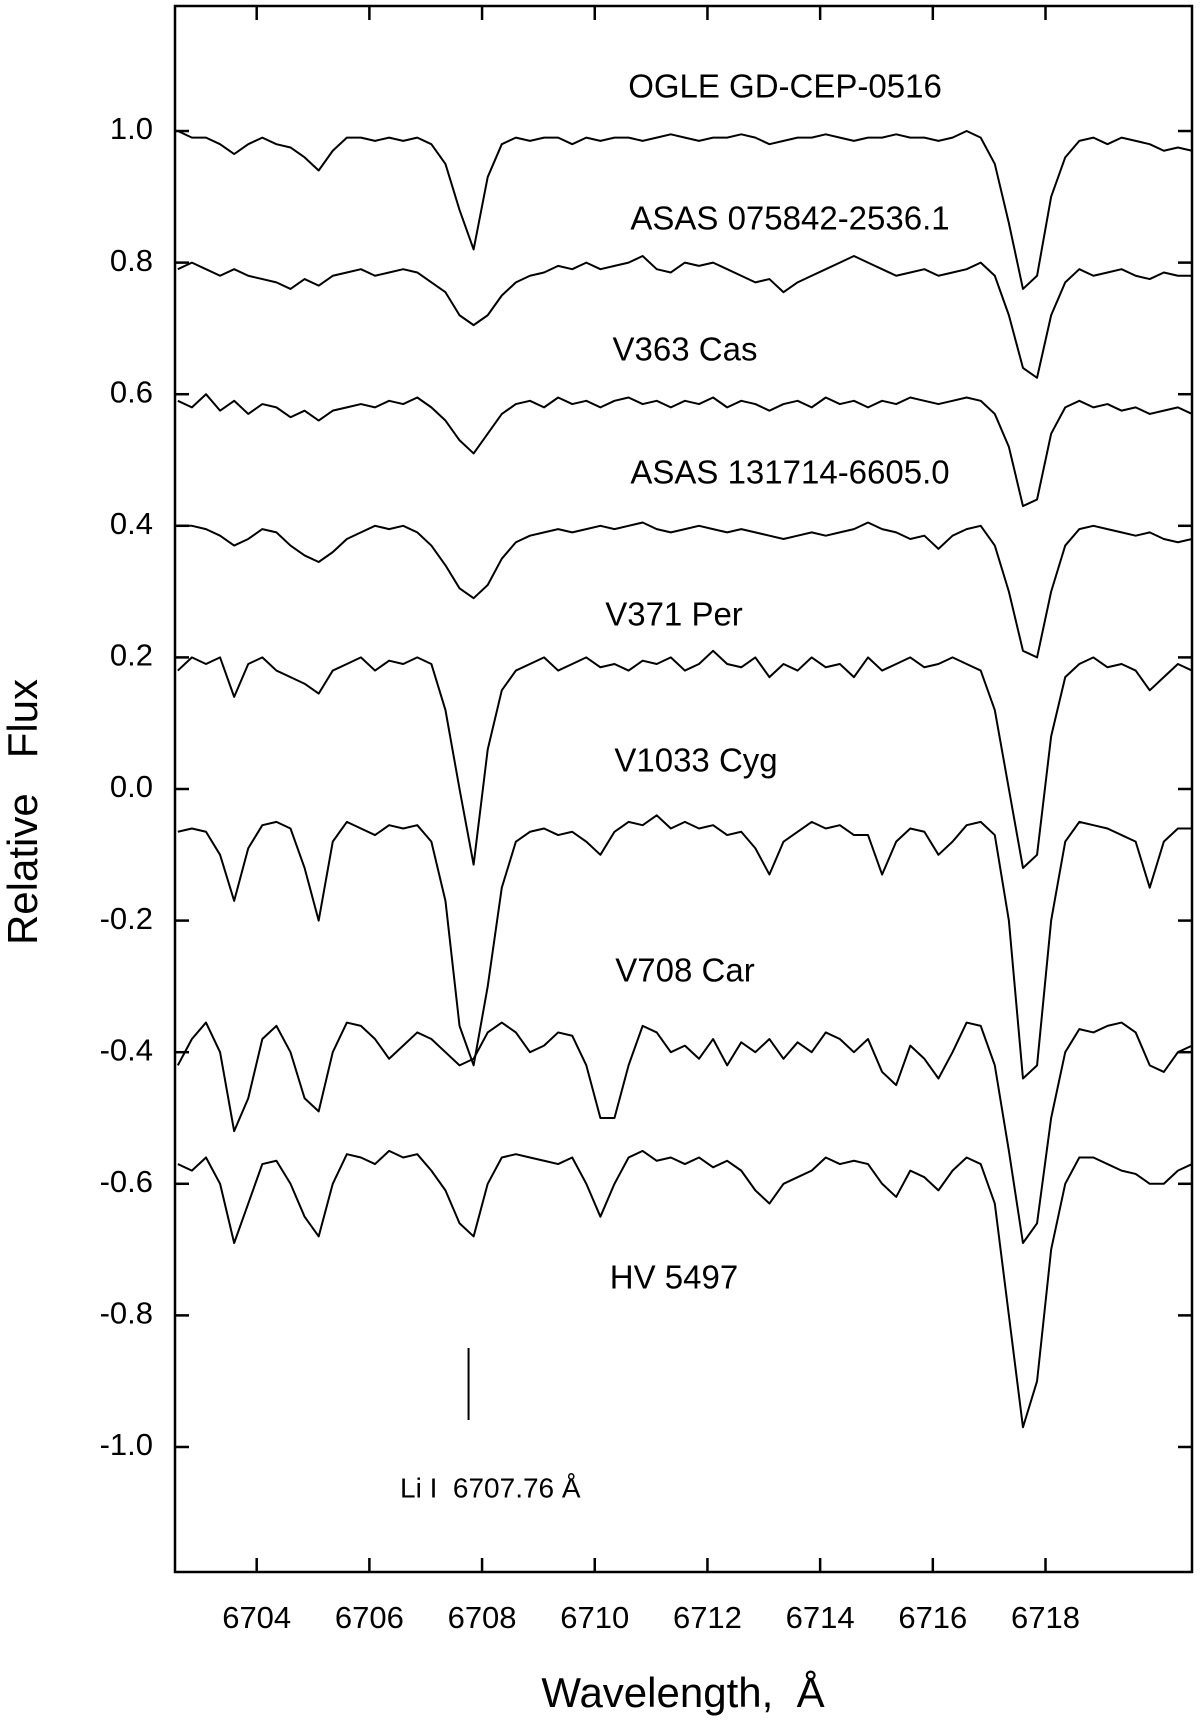  Describe the element at coordinates (126, 1313) in the screenshot. I see `y-tick-label: -0.8` at that location.